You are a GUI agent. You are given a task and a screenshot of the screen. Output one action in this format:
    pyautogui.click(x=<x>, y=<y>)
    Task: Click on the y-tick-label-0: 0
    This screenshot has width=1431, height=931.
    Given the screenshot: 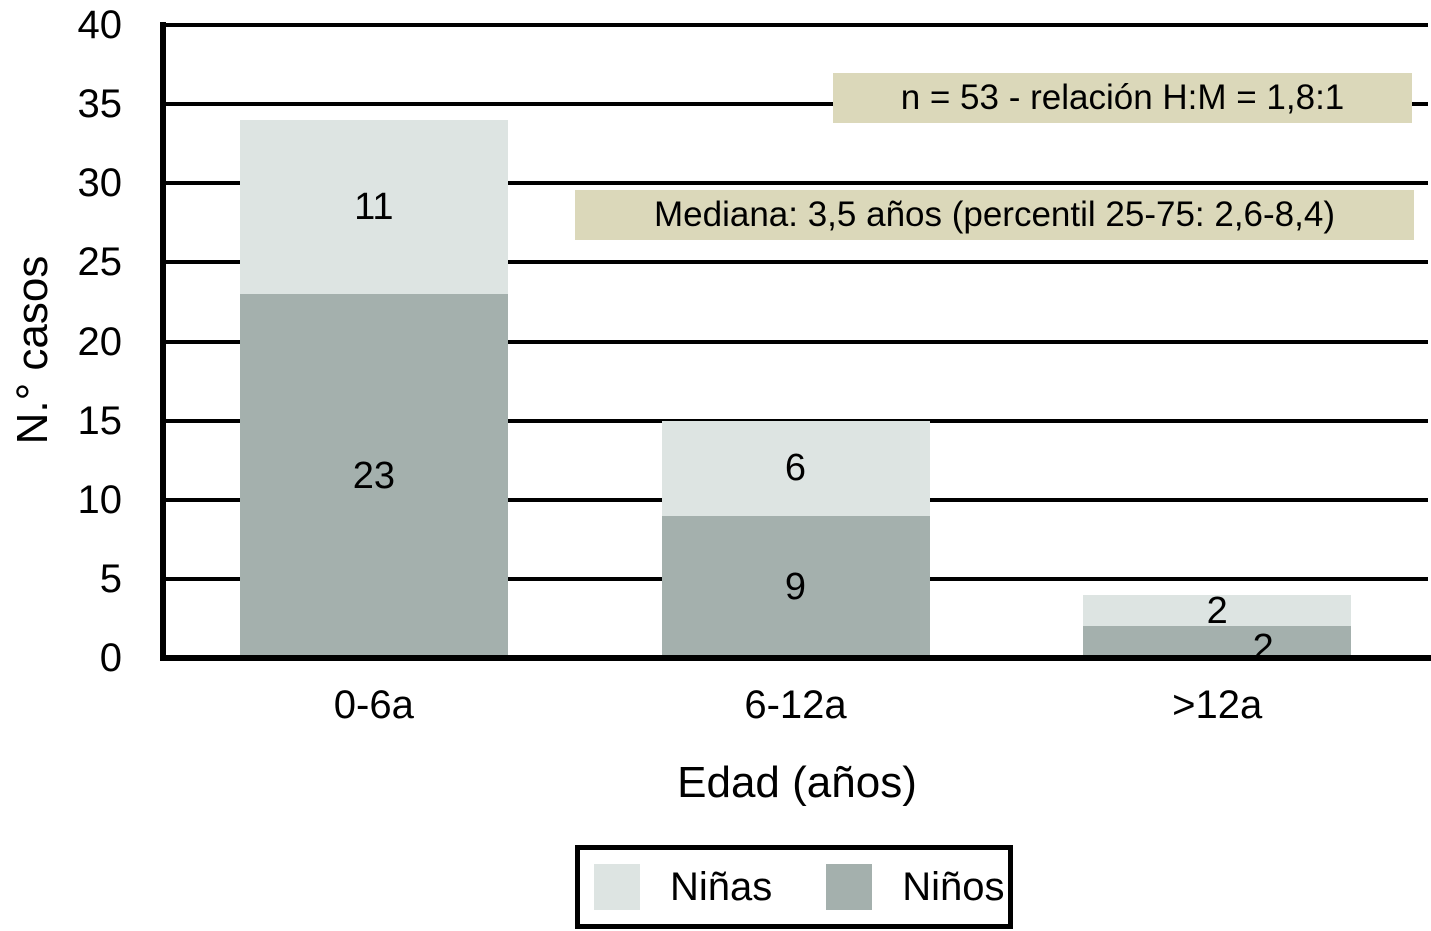 What is the action you would take?
    pyautogui.click(x=110, y=658)
    